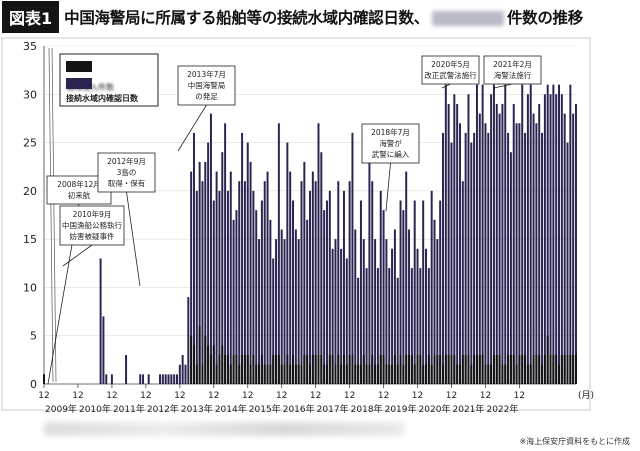  Describe the element at coordinates (390, 132) in the screenshot. I see `annotation-text: 2018年7月` at that location.